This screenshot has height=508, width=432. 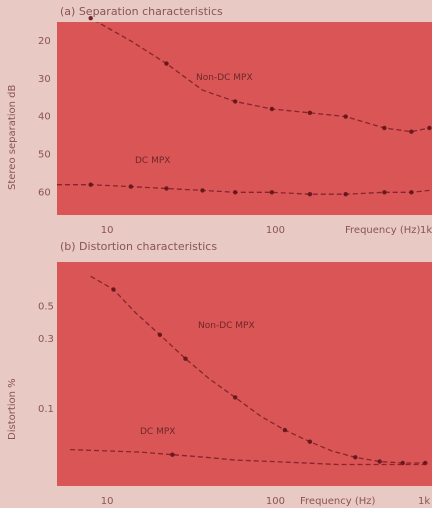 What do you see at coordinates (46, 306) in the screenshot?
I see `y-tick-label: 0.5` at bounding box center [46, 306].